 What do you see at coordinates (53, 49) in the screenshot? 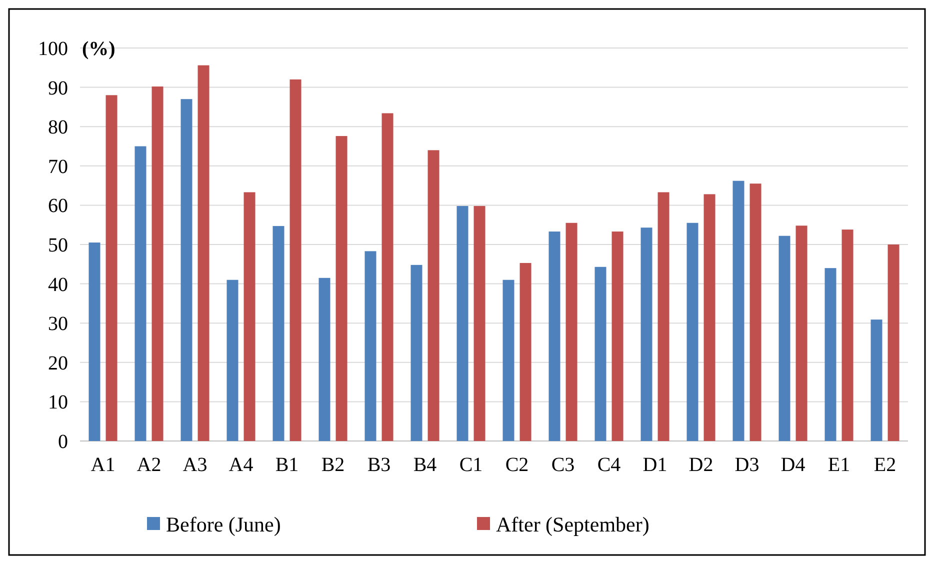
I see `y-tick-label: 100` at bounding box center [53, 49].